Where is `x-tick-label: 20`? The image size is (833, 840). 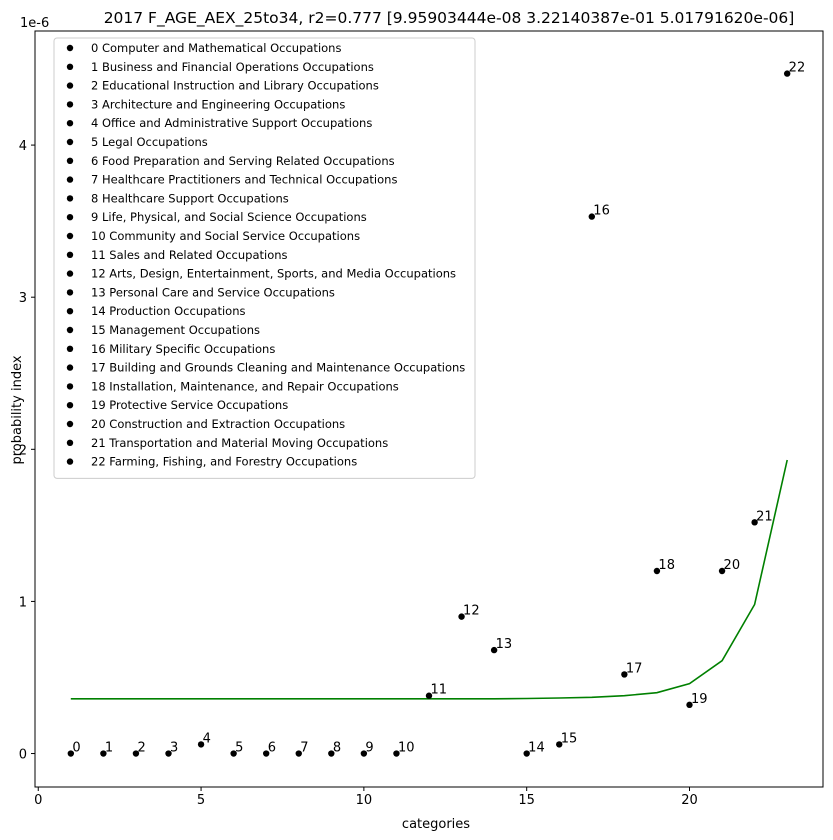
x-tick-label: 20 is located at coordinates (689, 800).